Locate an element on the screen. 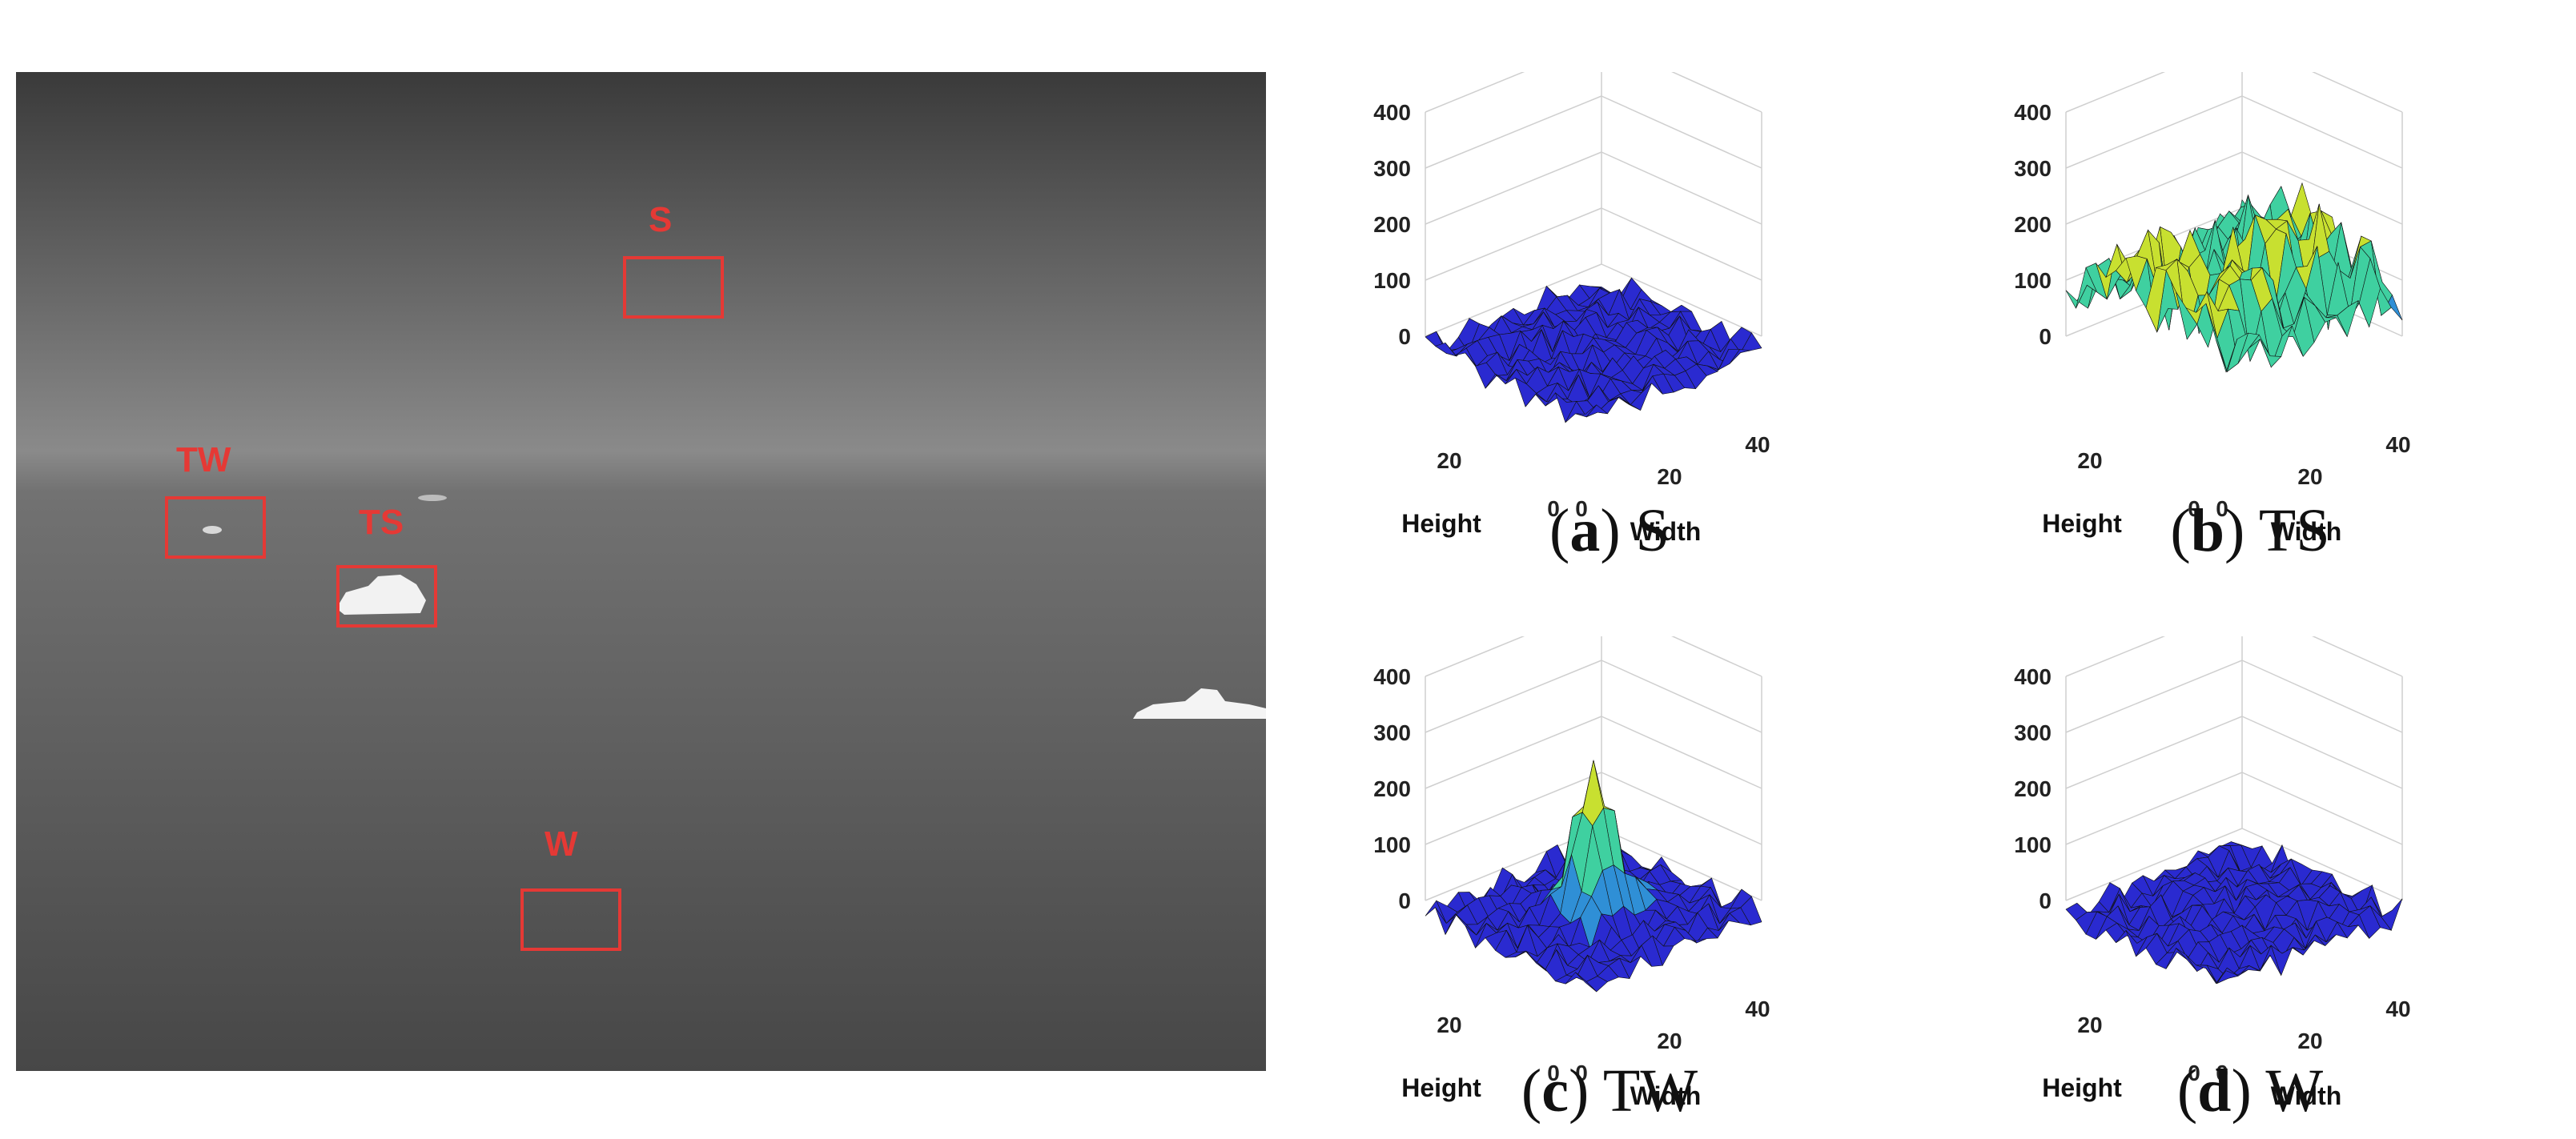 The height and width of the screenshot is (1139, 2576). region-label-s: S is located at coordinates (661, 219).